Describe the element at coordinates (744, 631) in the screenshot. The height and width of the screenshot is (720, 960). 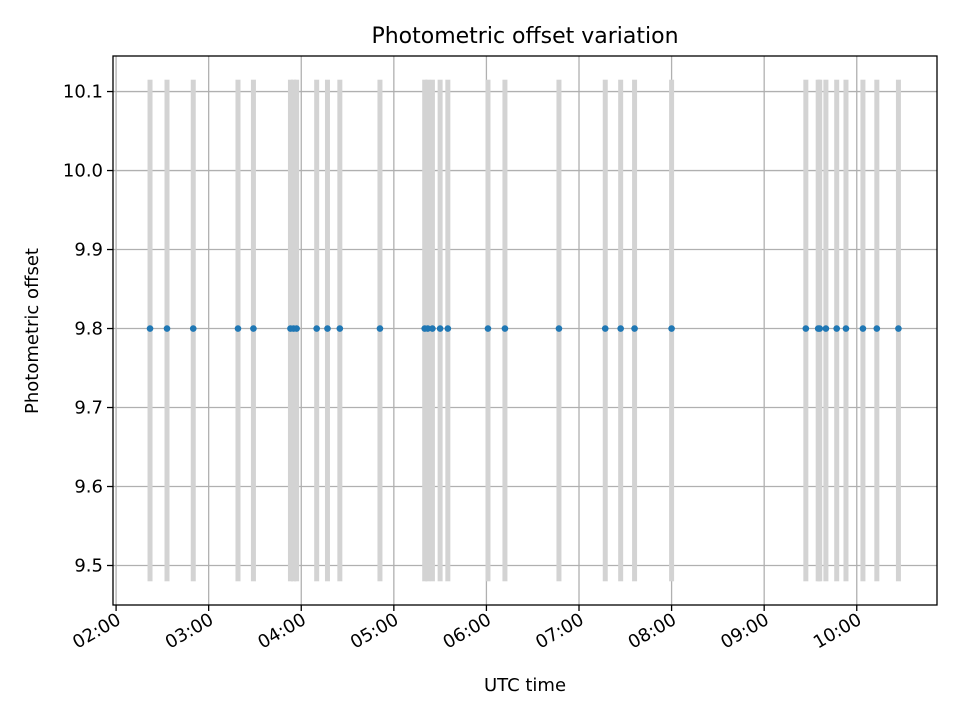
I see `x-tick-label: 09:00` at that location.